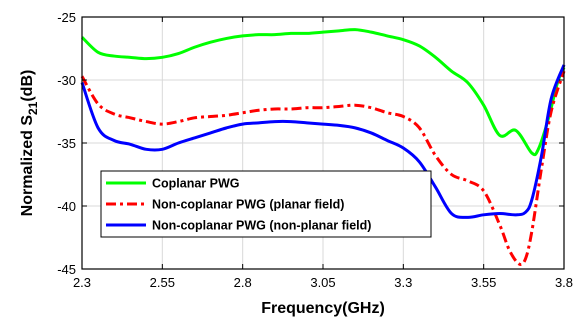 This screenshot has height=322, width=582. What do you see at coordinates (322, 282) in the screenshot?
I see `x-tick-label: 3.05` at bounding box center [322, 282].